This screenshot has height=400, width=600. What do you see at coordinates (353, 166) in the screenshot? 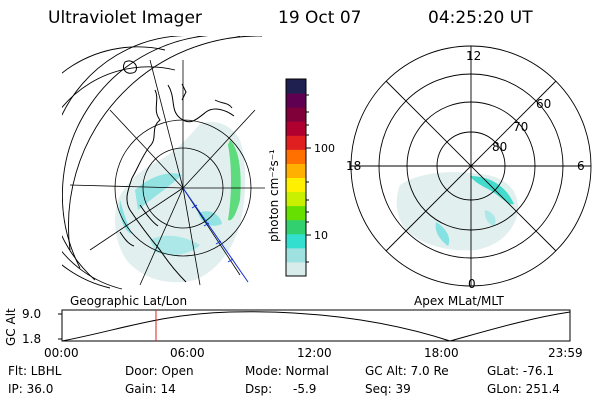
I see `mlt-label-18: 18` at bounding box center [353, 166].